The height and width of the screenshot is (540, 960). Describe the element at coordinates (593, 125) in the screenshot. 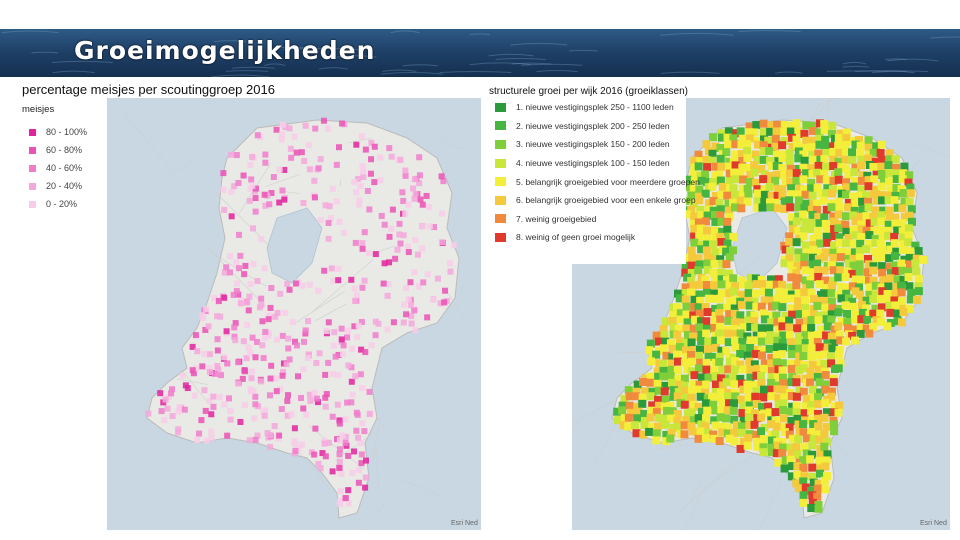

I see `legend-label: 2. nieuwe vestigingsplek 200 - 250 leden` at that location.